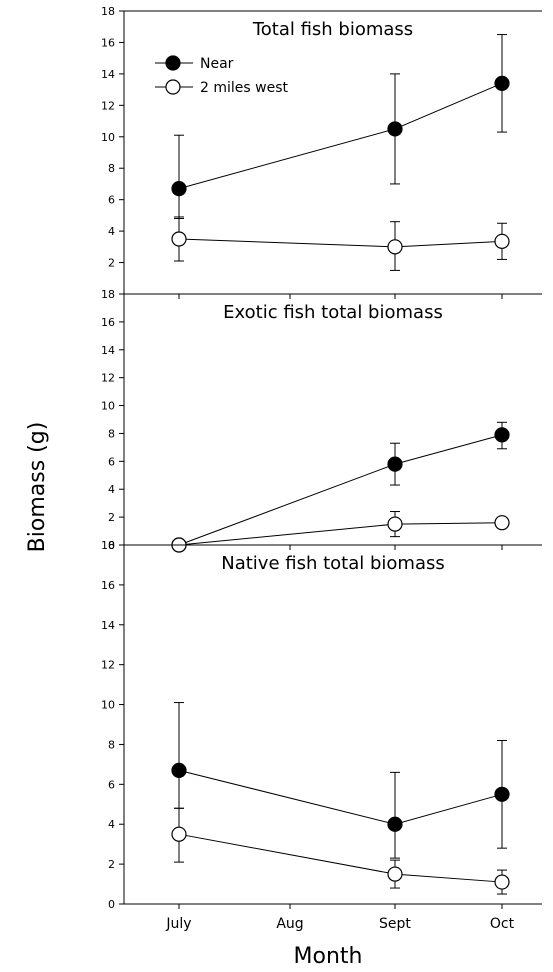 The image size is (553, 972). Describe the element at coordinates (332, 29) in the screenshot. I see `panel-title: Total fish biomass` at that location.